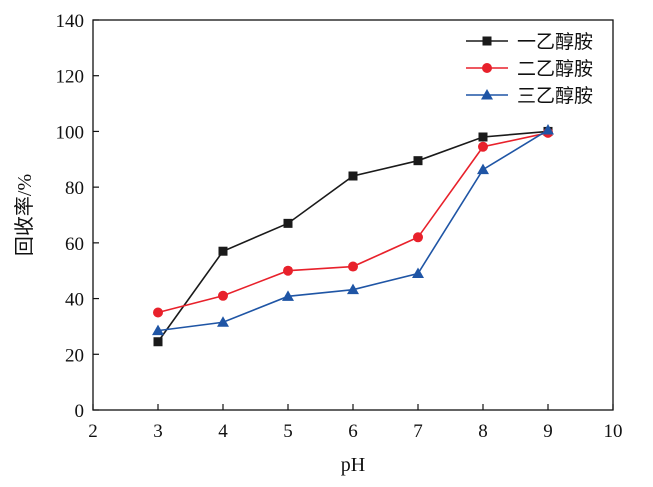 Image resolution: width=653 pixels, height=487 pixels. Describe the element at coordinates (80, 411) in the screenshot. I see `y-tick-label: 0` at that location.